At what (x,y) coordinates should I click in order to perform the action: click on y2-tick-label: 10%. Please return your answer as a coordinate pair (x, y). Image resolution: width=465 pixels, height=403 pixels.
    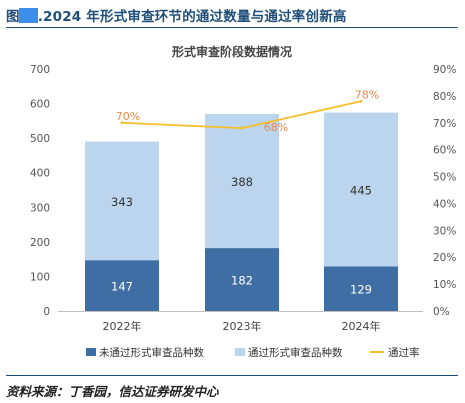
    Looking at the image, I should click on (444, 285).